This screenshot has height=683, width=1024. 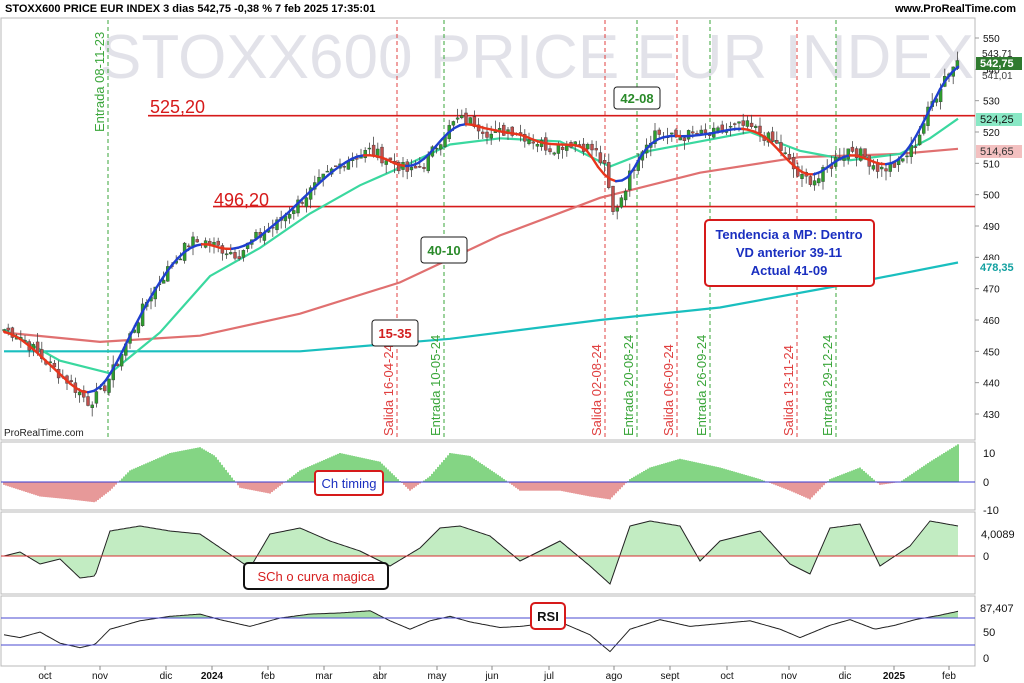 I want to click on signal-label: Entrada 08-11-23, so click(x=99, y=82).